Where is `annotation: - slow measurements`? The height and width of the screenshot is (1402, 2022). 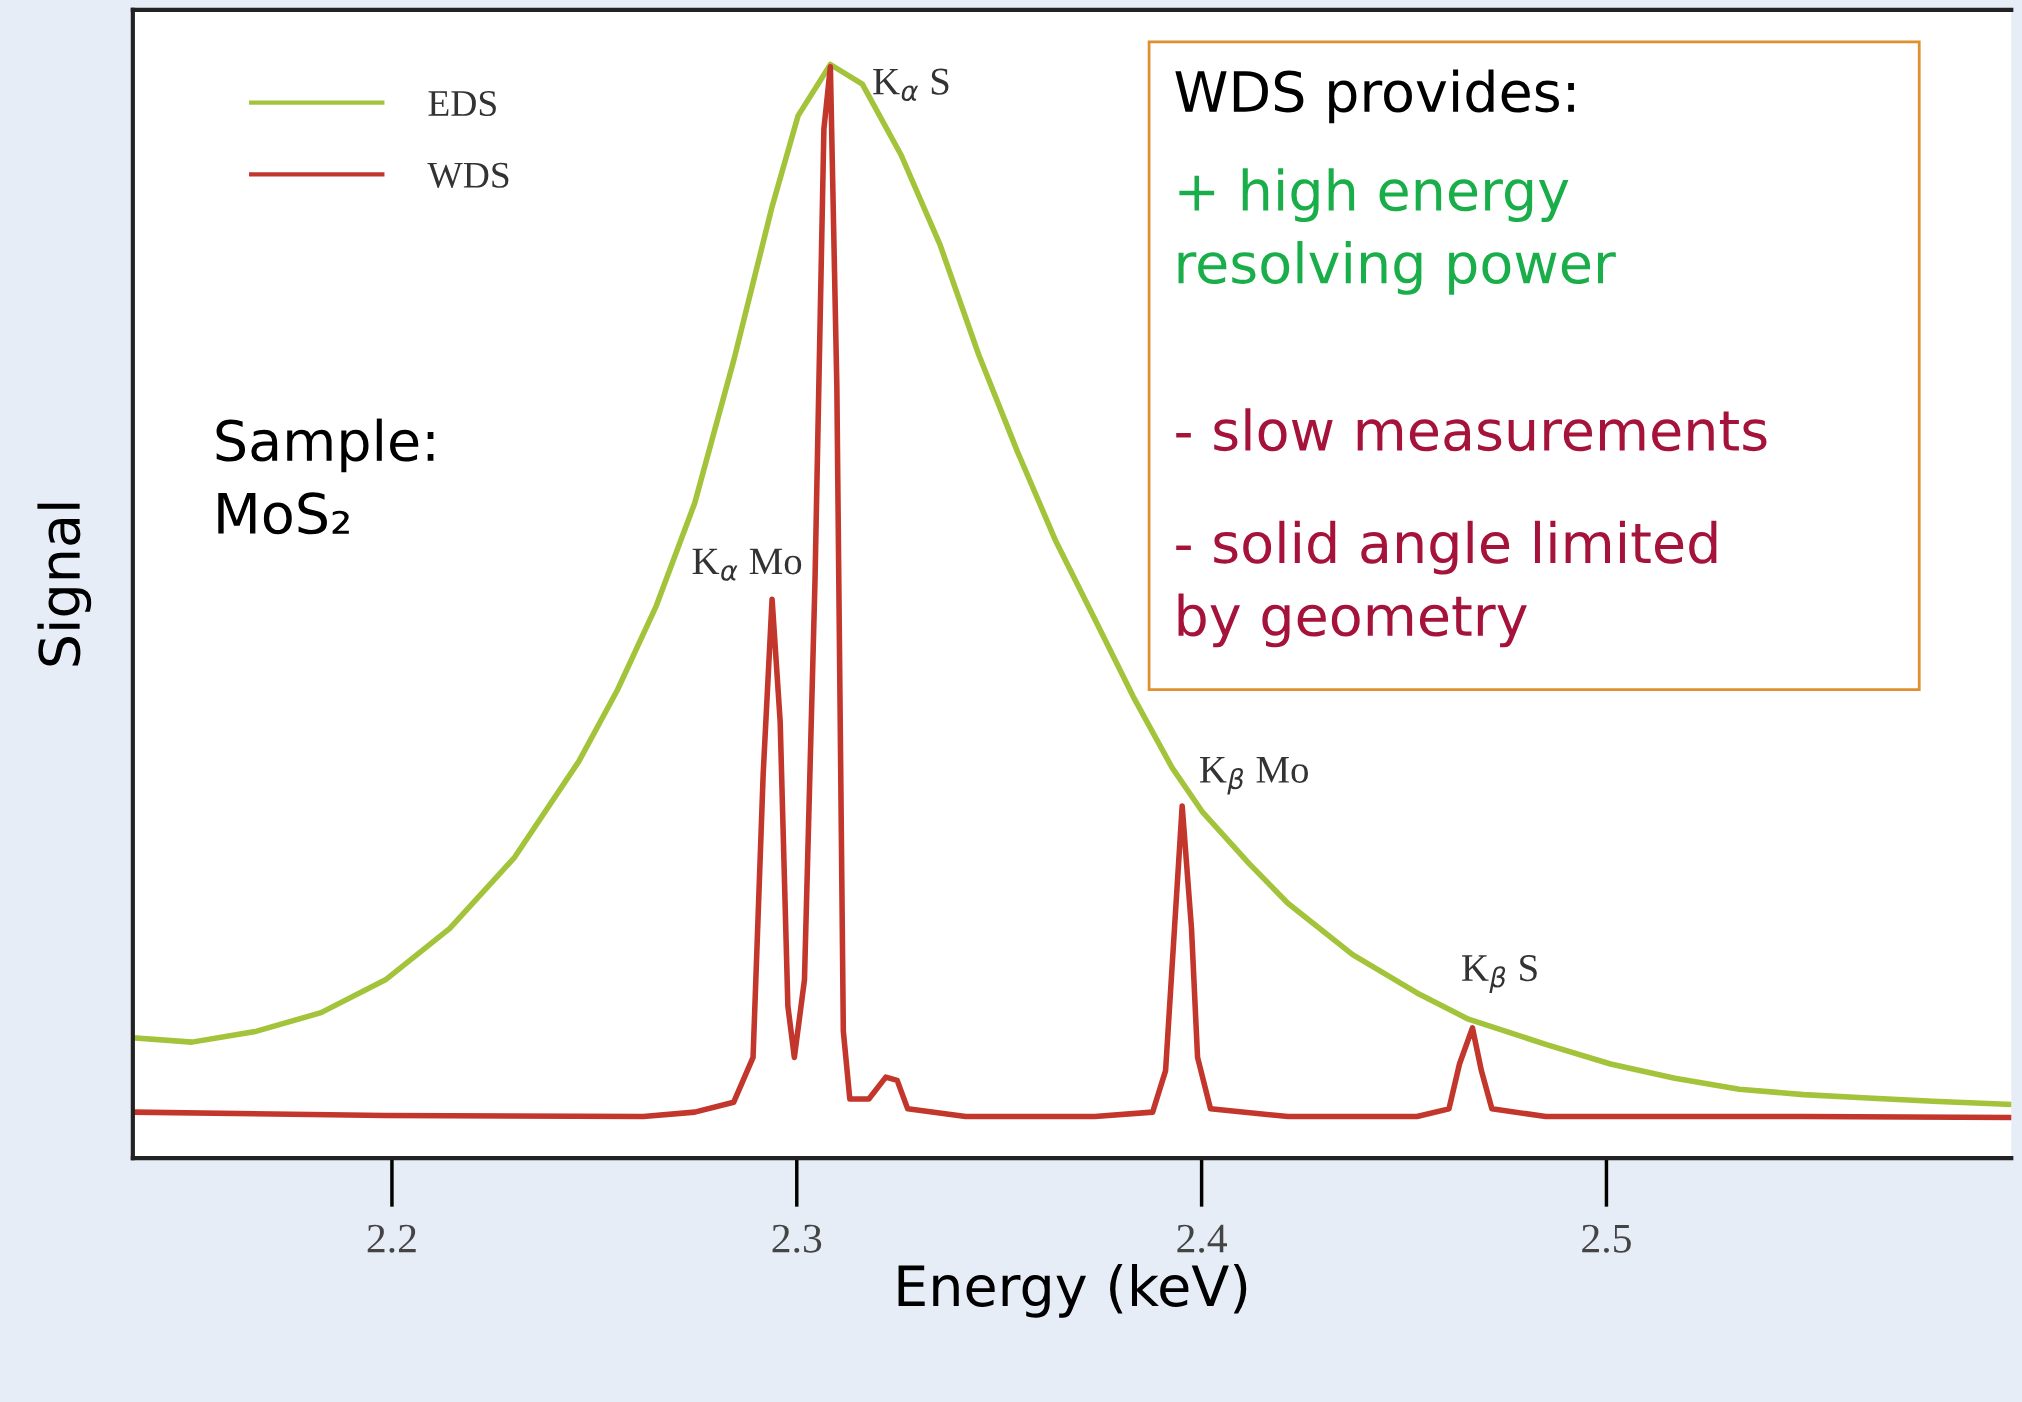
annotation: - slow measurements is located at coordinates (1471, 430).